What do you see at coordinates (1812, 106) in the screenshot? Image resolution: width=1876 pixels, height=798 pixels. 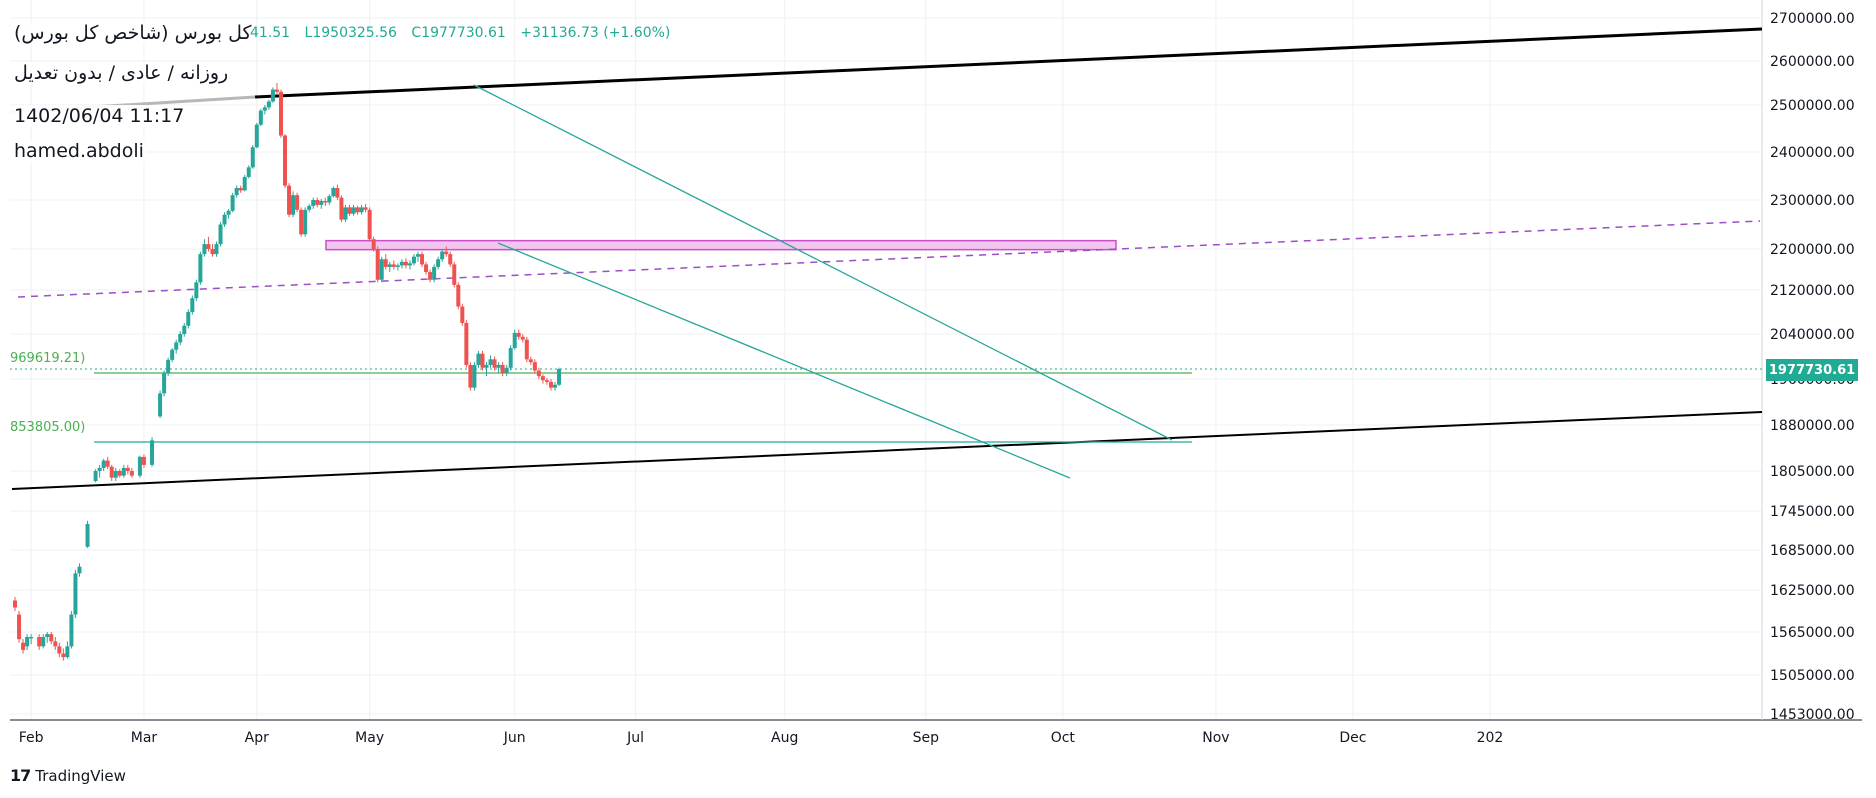 I see `y-tick-label: 2500000.00` at bounding box center [1812, 106].